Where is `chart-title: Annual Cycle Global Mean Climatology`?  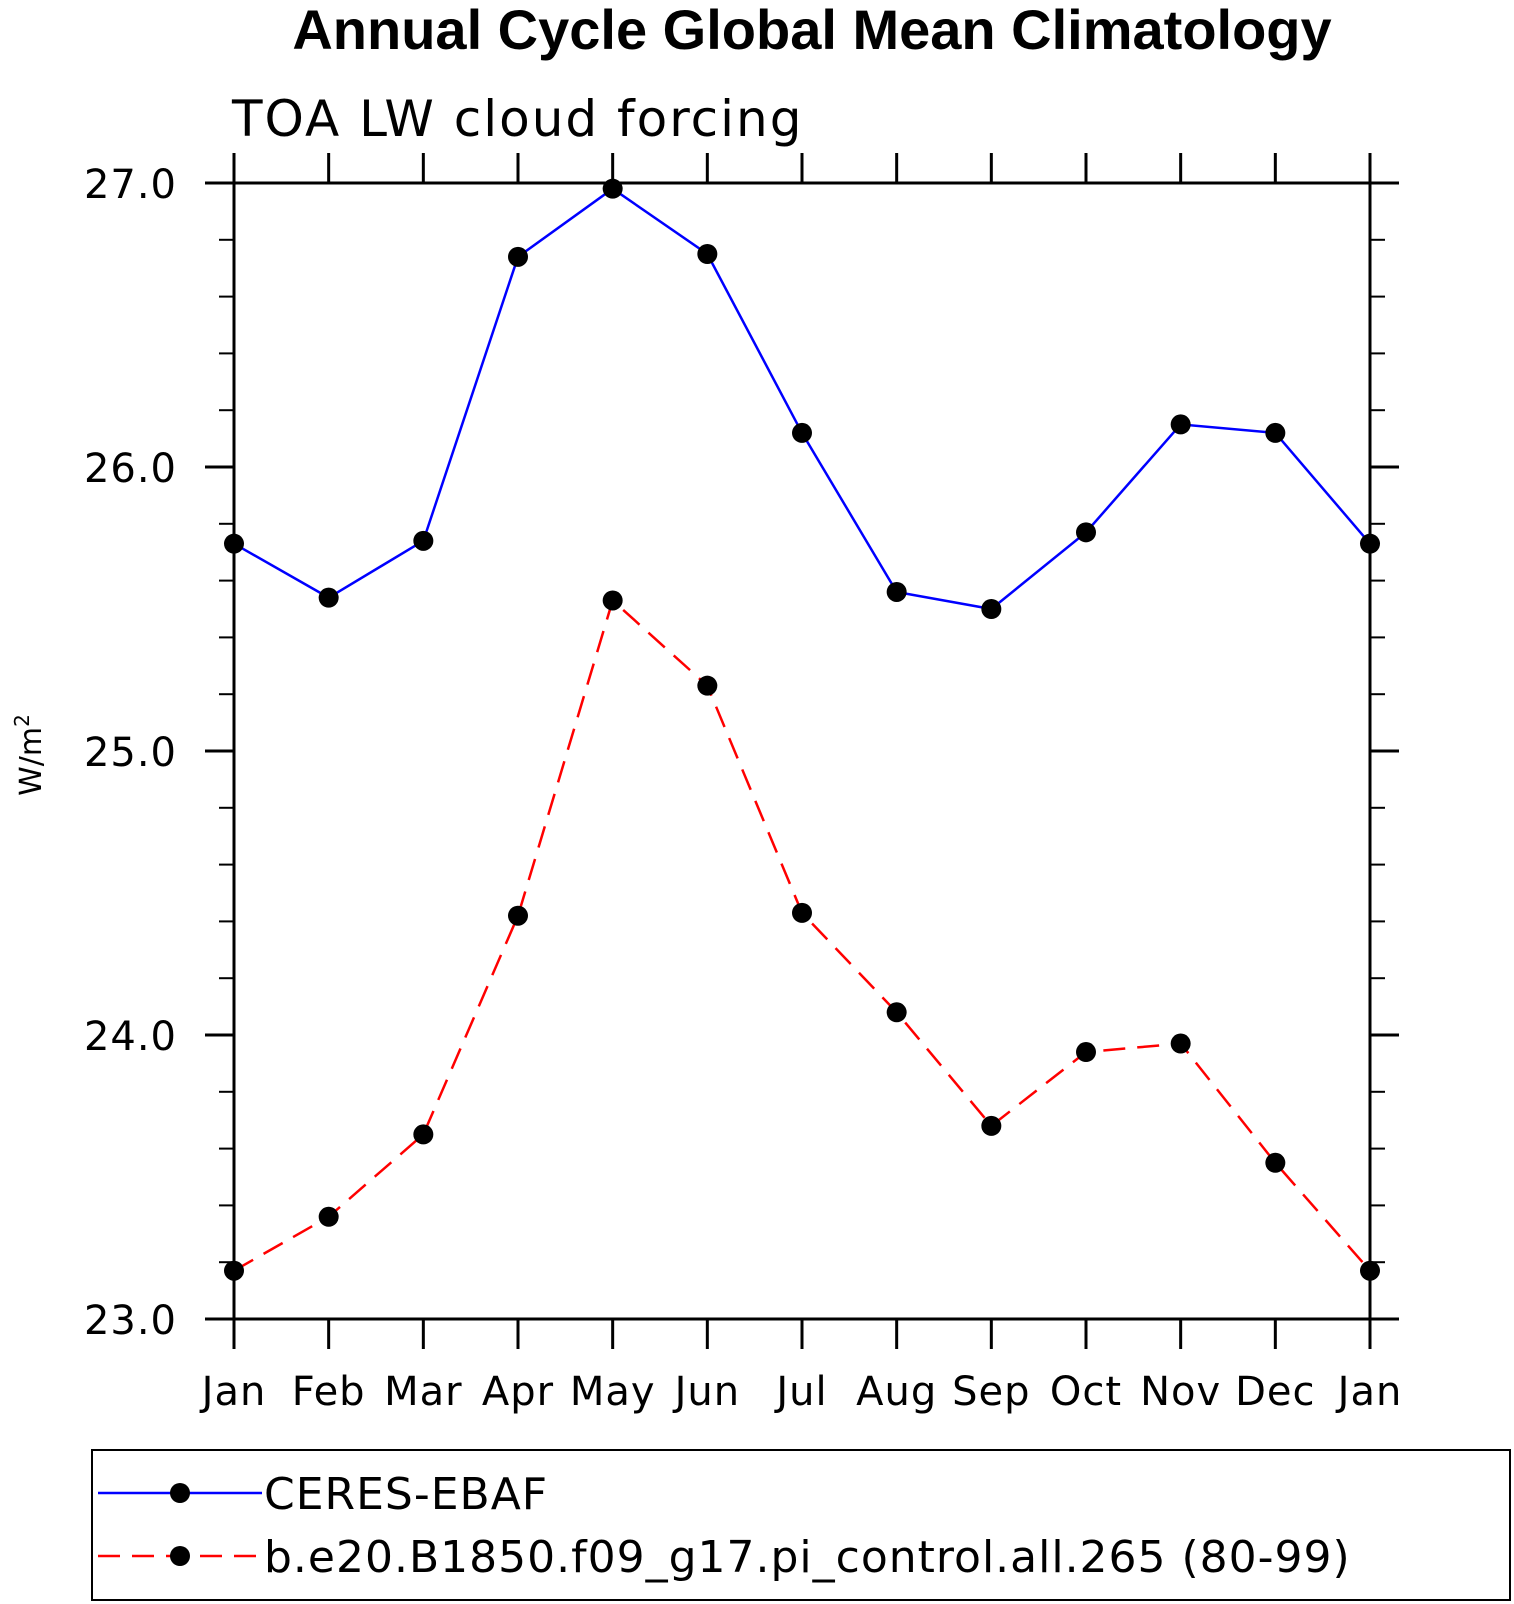
chart-title: Annual Cycle Global Mean Climatology is located at coordinates (811, 30).